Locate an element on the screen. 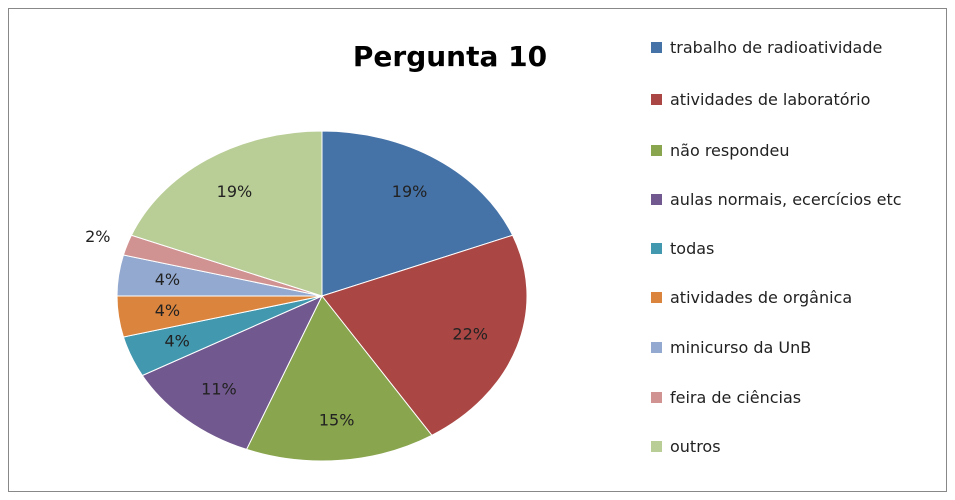 The image size is (955, 500). chart-title: Pergunta 10 is located at coordinates (450, 56).